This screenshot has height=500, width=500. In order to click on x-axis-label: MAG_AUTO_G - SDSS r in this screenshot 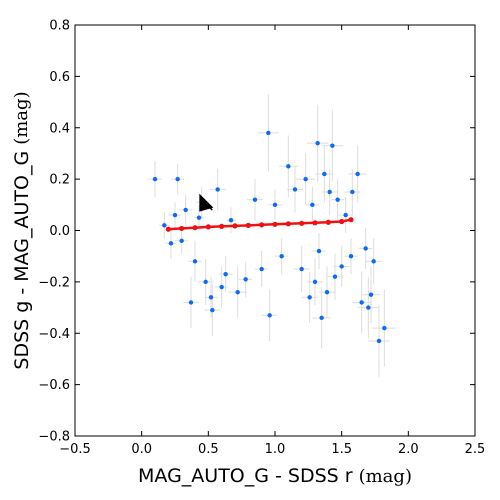, I will do `click(245, 476)`.